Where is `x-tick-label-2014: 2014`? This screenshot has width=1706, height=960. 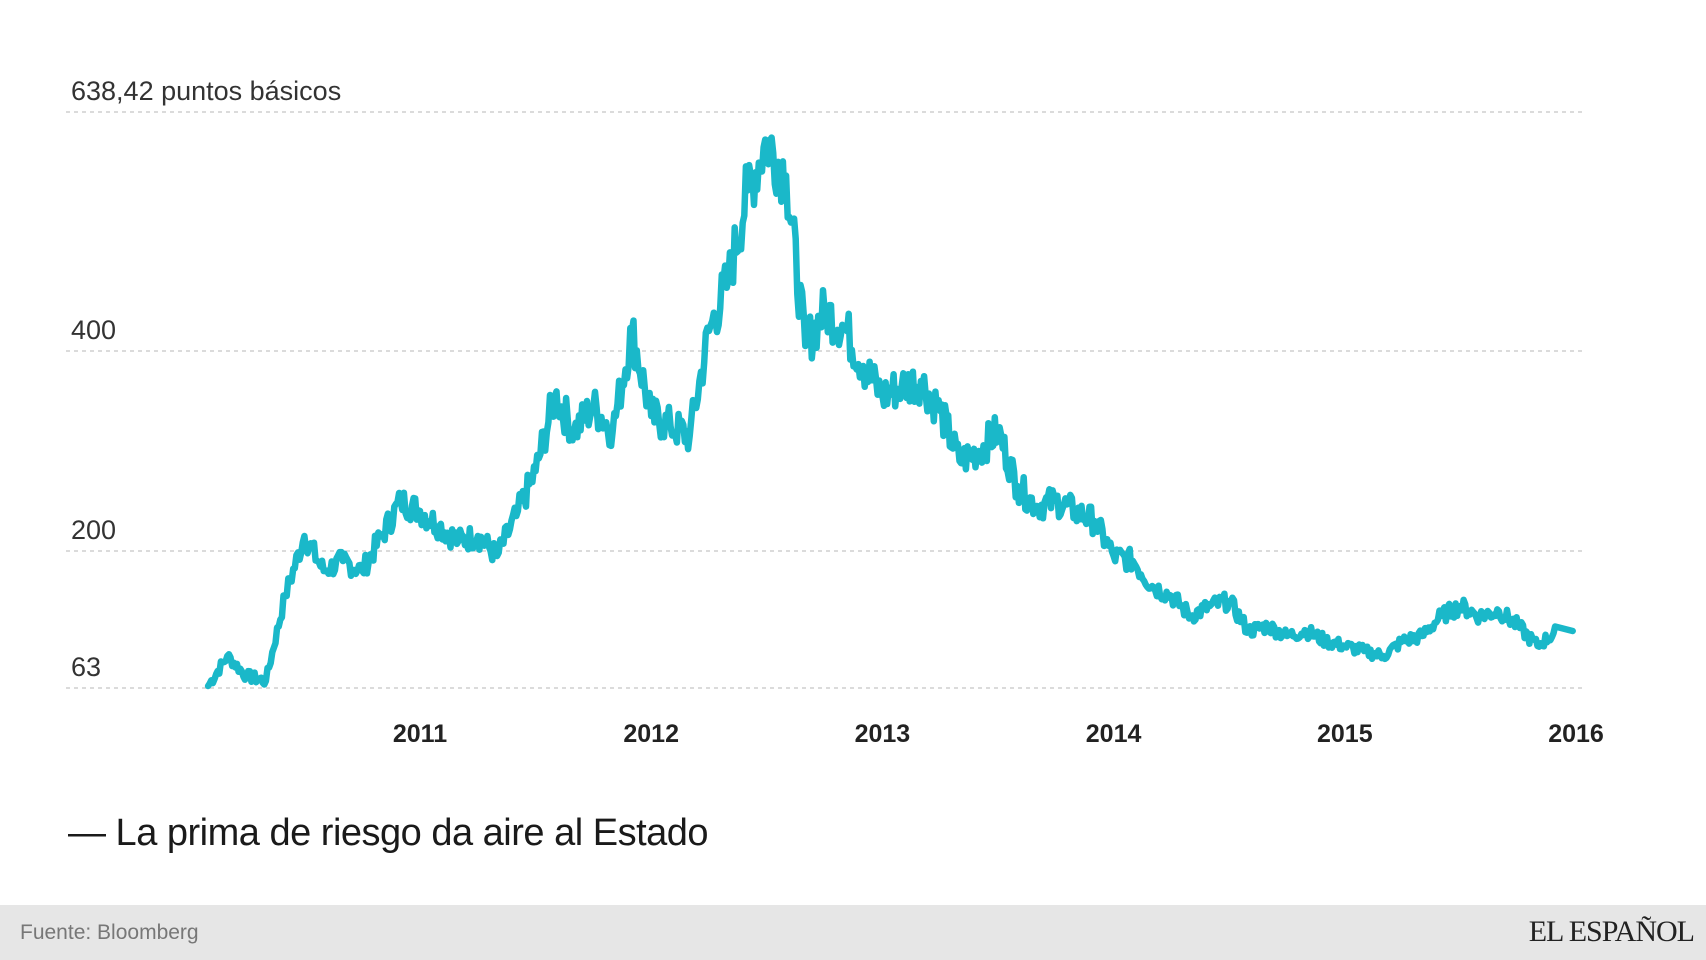
x-tick-label-2014: 2014 is located at coordinates (1114, 734).